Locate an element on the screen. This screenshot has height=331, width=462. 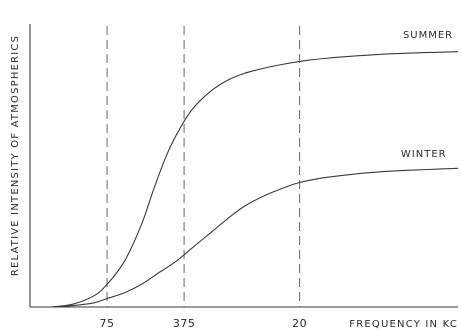
x-axis-label: FREQUENCY IN KC is located at coordinates (403, 324).